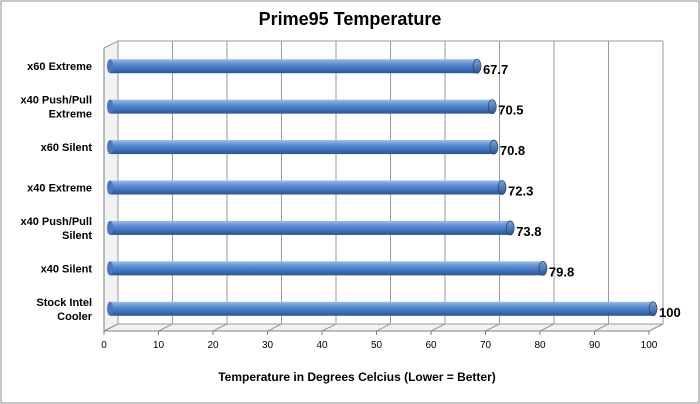 The width and height of the screenshot is (700, 404). What do you see at coordinates (77, 236) in the screenshot?
I see `category-label-line: Silent` at bounding box center [77, 236].